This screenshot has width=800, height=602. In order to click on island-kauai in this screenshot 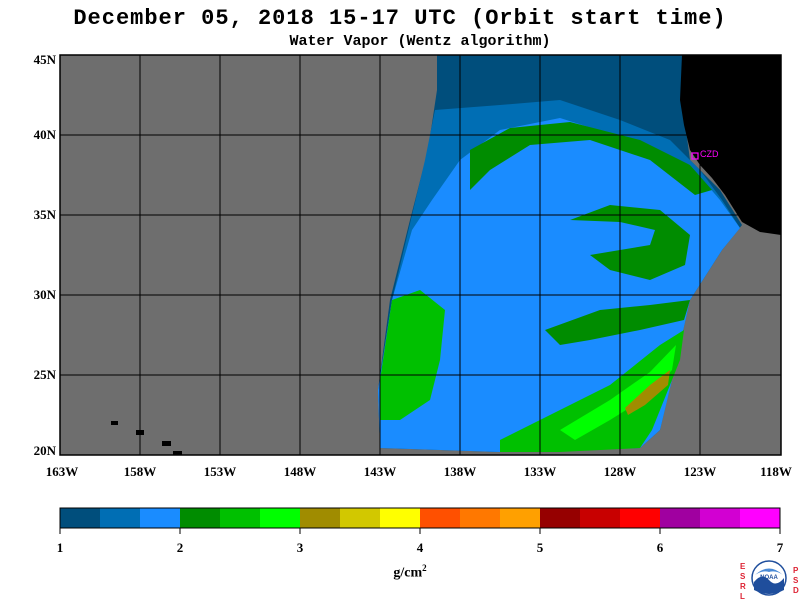, I will do `click(114, 423)`.